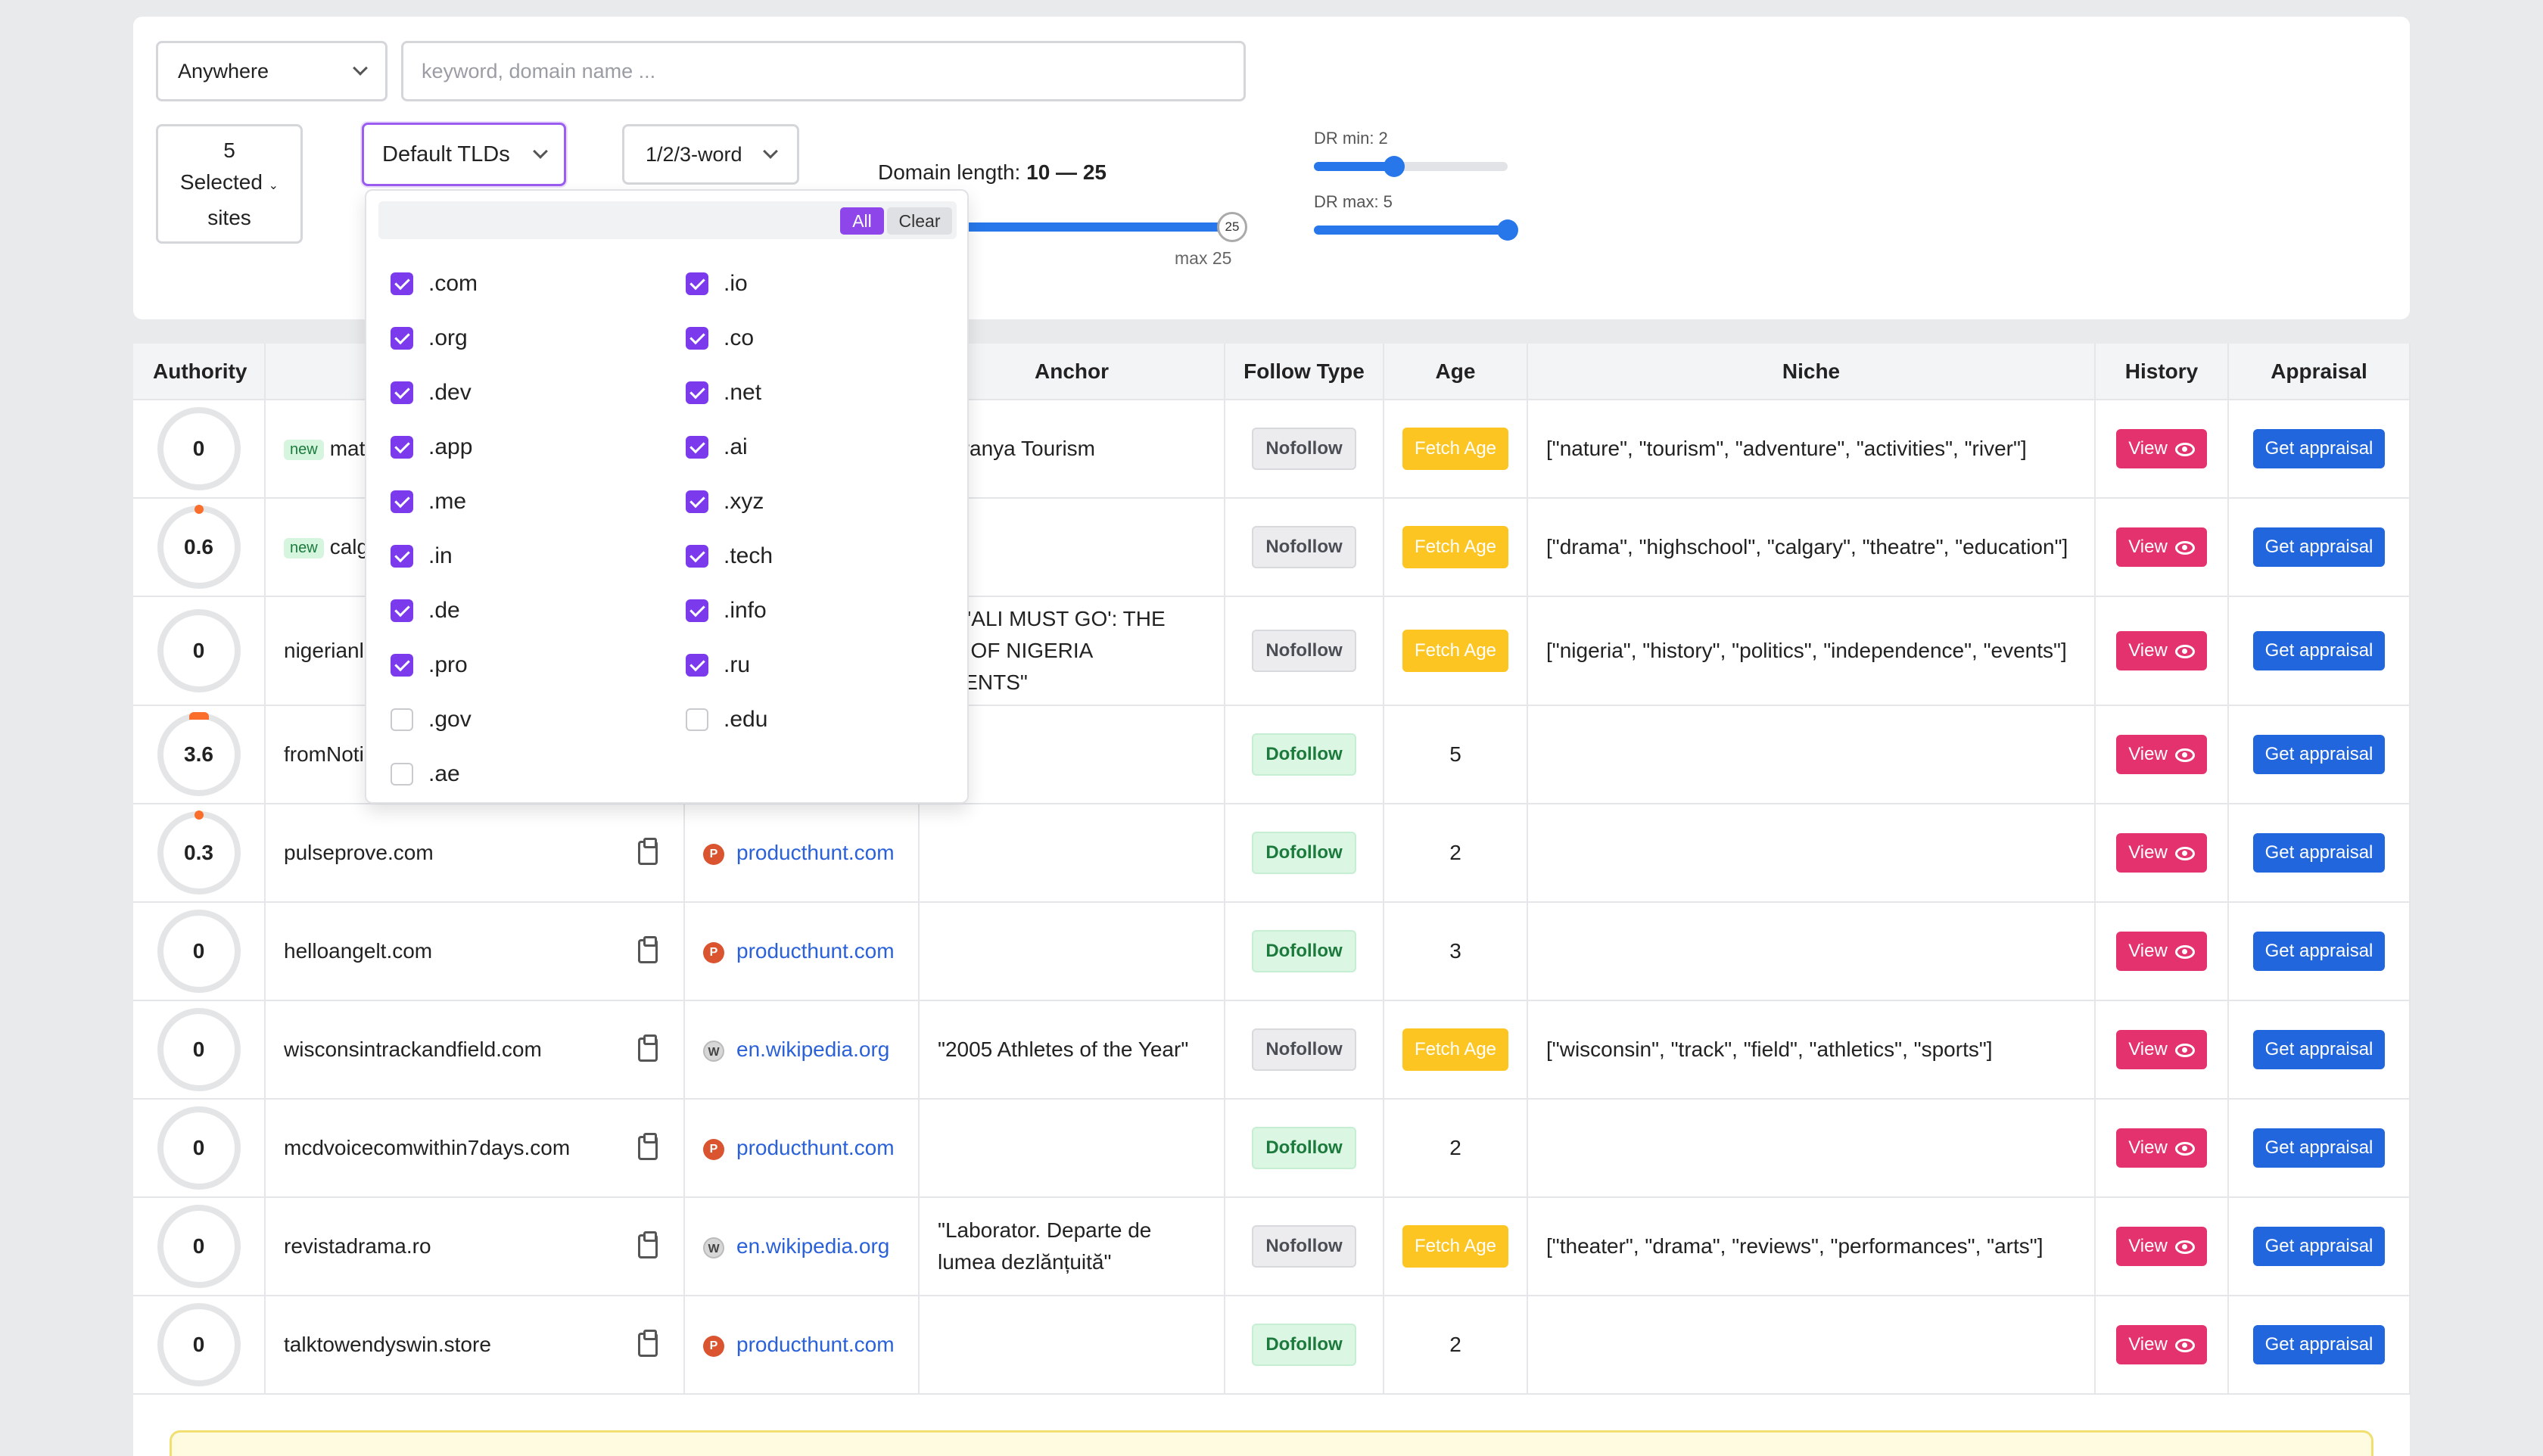 This screenshot has width=2543, height=1456. I want to click on domain-length-slider-fill, so click(1060, 227).